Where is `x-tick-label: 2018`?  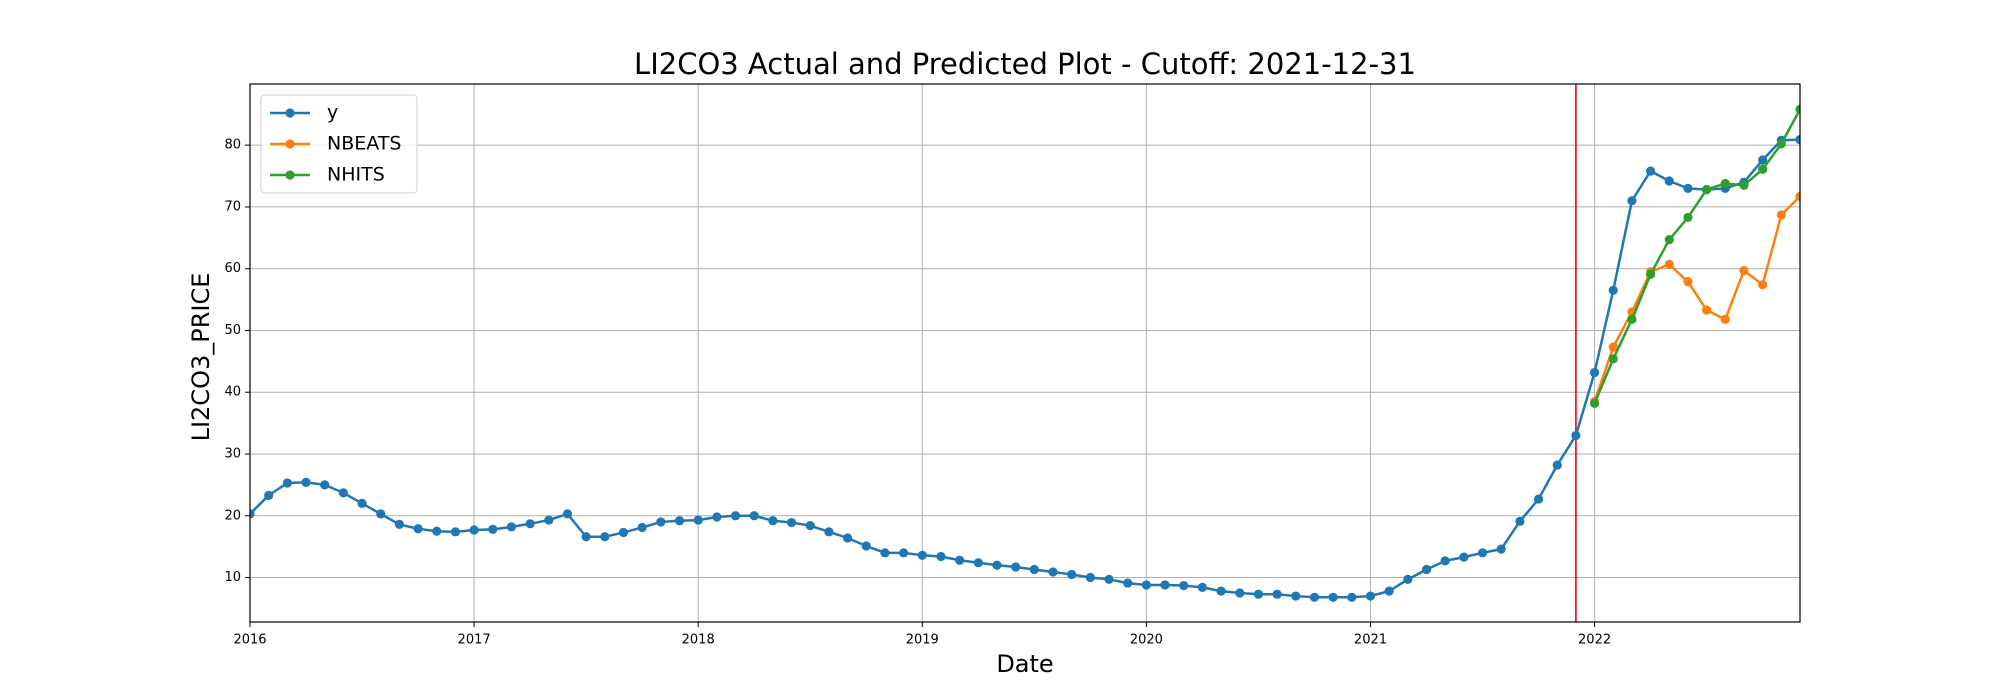
x-tick-label: 2018 is located at coordinates (698, 640).